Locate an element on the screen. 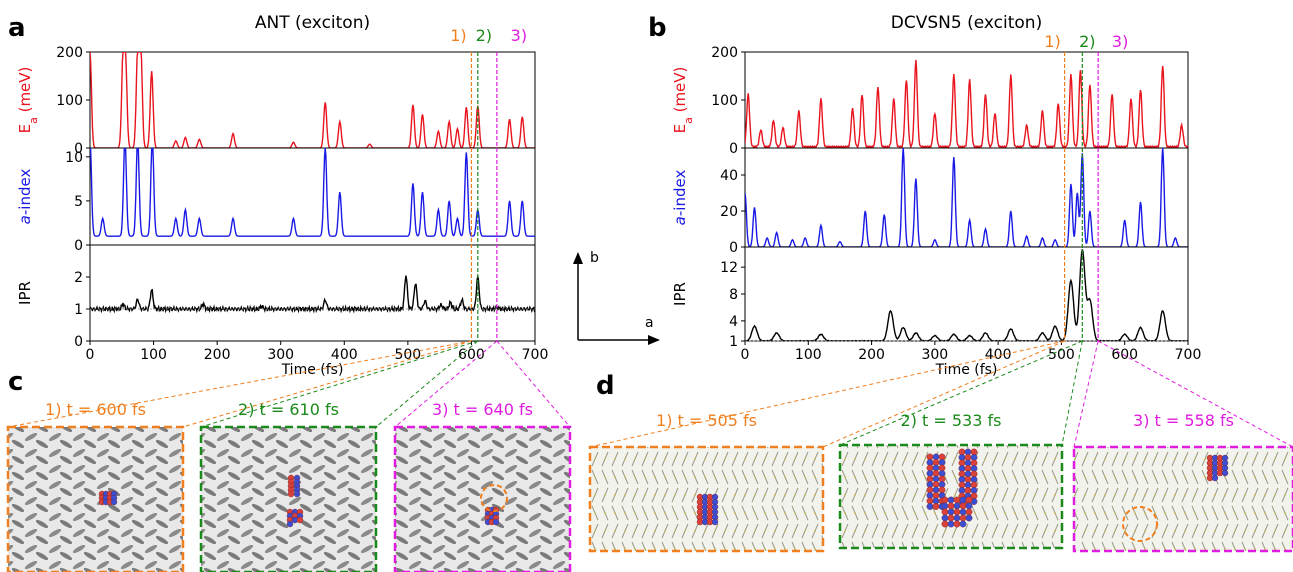  x-tick-label: 400 is located at coordinates (344, 355).